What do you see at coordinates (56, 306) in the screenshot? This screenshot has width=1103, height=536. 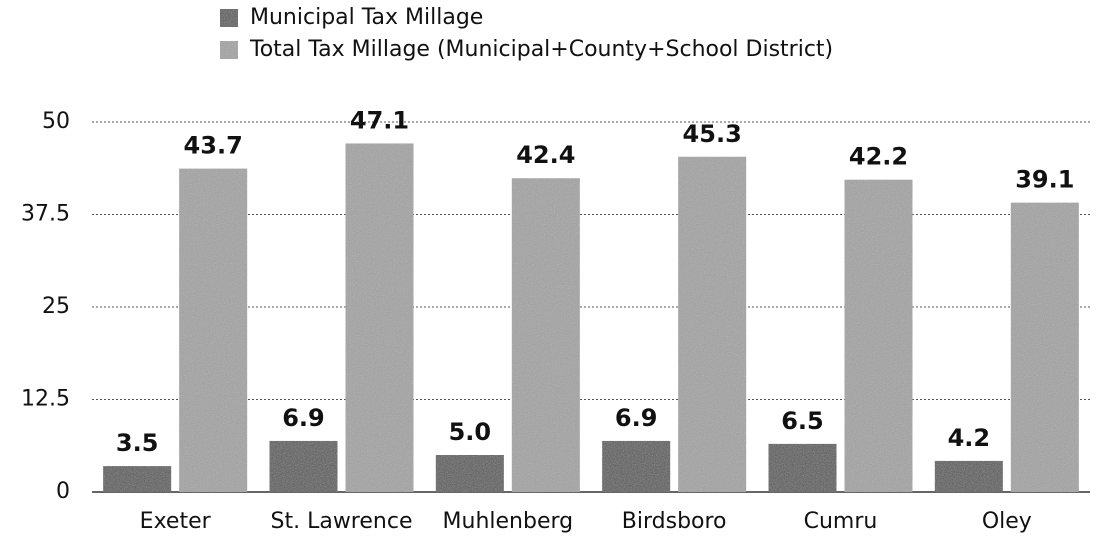 I see `y-tick-label: 25` at bounding box center [56, 306].